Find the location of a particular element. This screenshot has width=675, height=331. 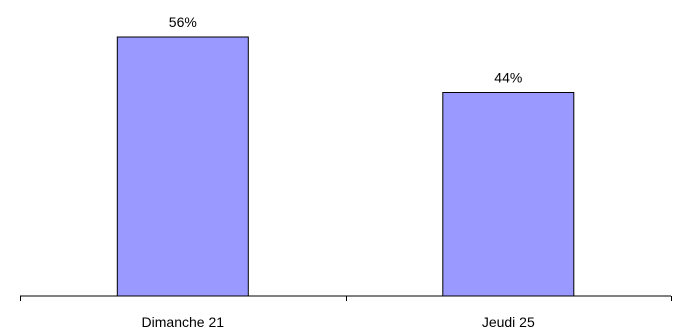

data-label-1: 44% is located at coordinates (508, 78).